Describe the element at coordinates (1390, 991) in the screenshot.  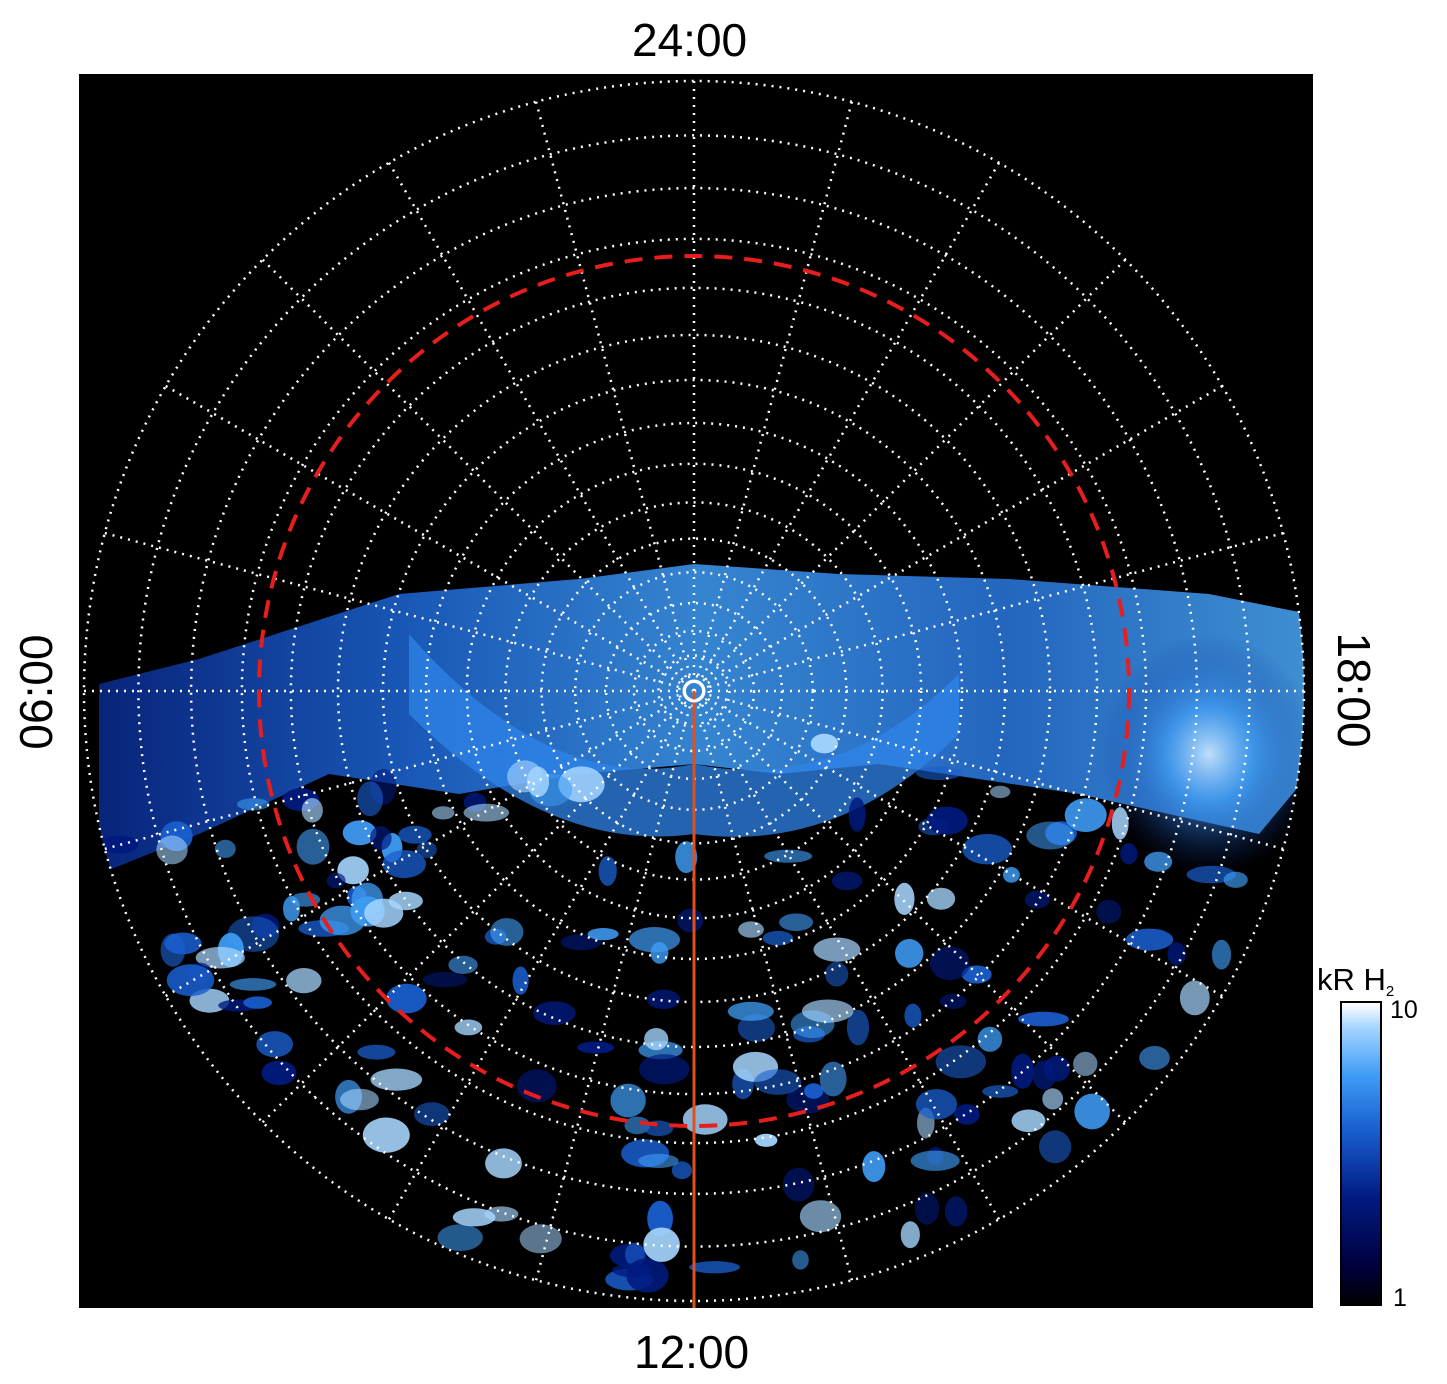
I see `colorbar-title-subscript: 2` at that location.